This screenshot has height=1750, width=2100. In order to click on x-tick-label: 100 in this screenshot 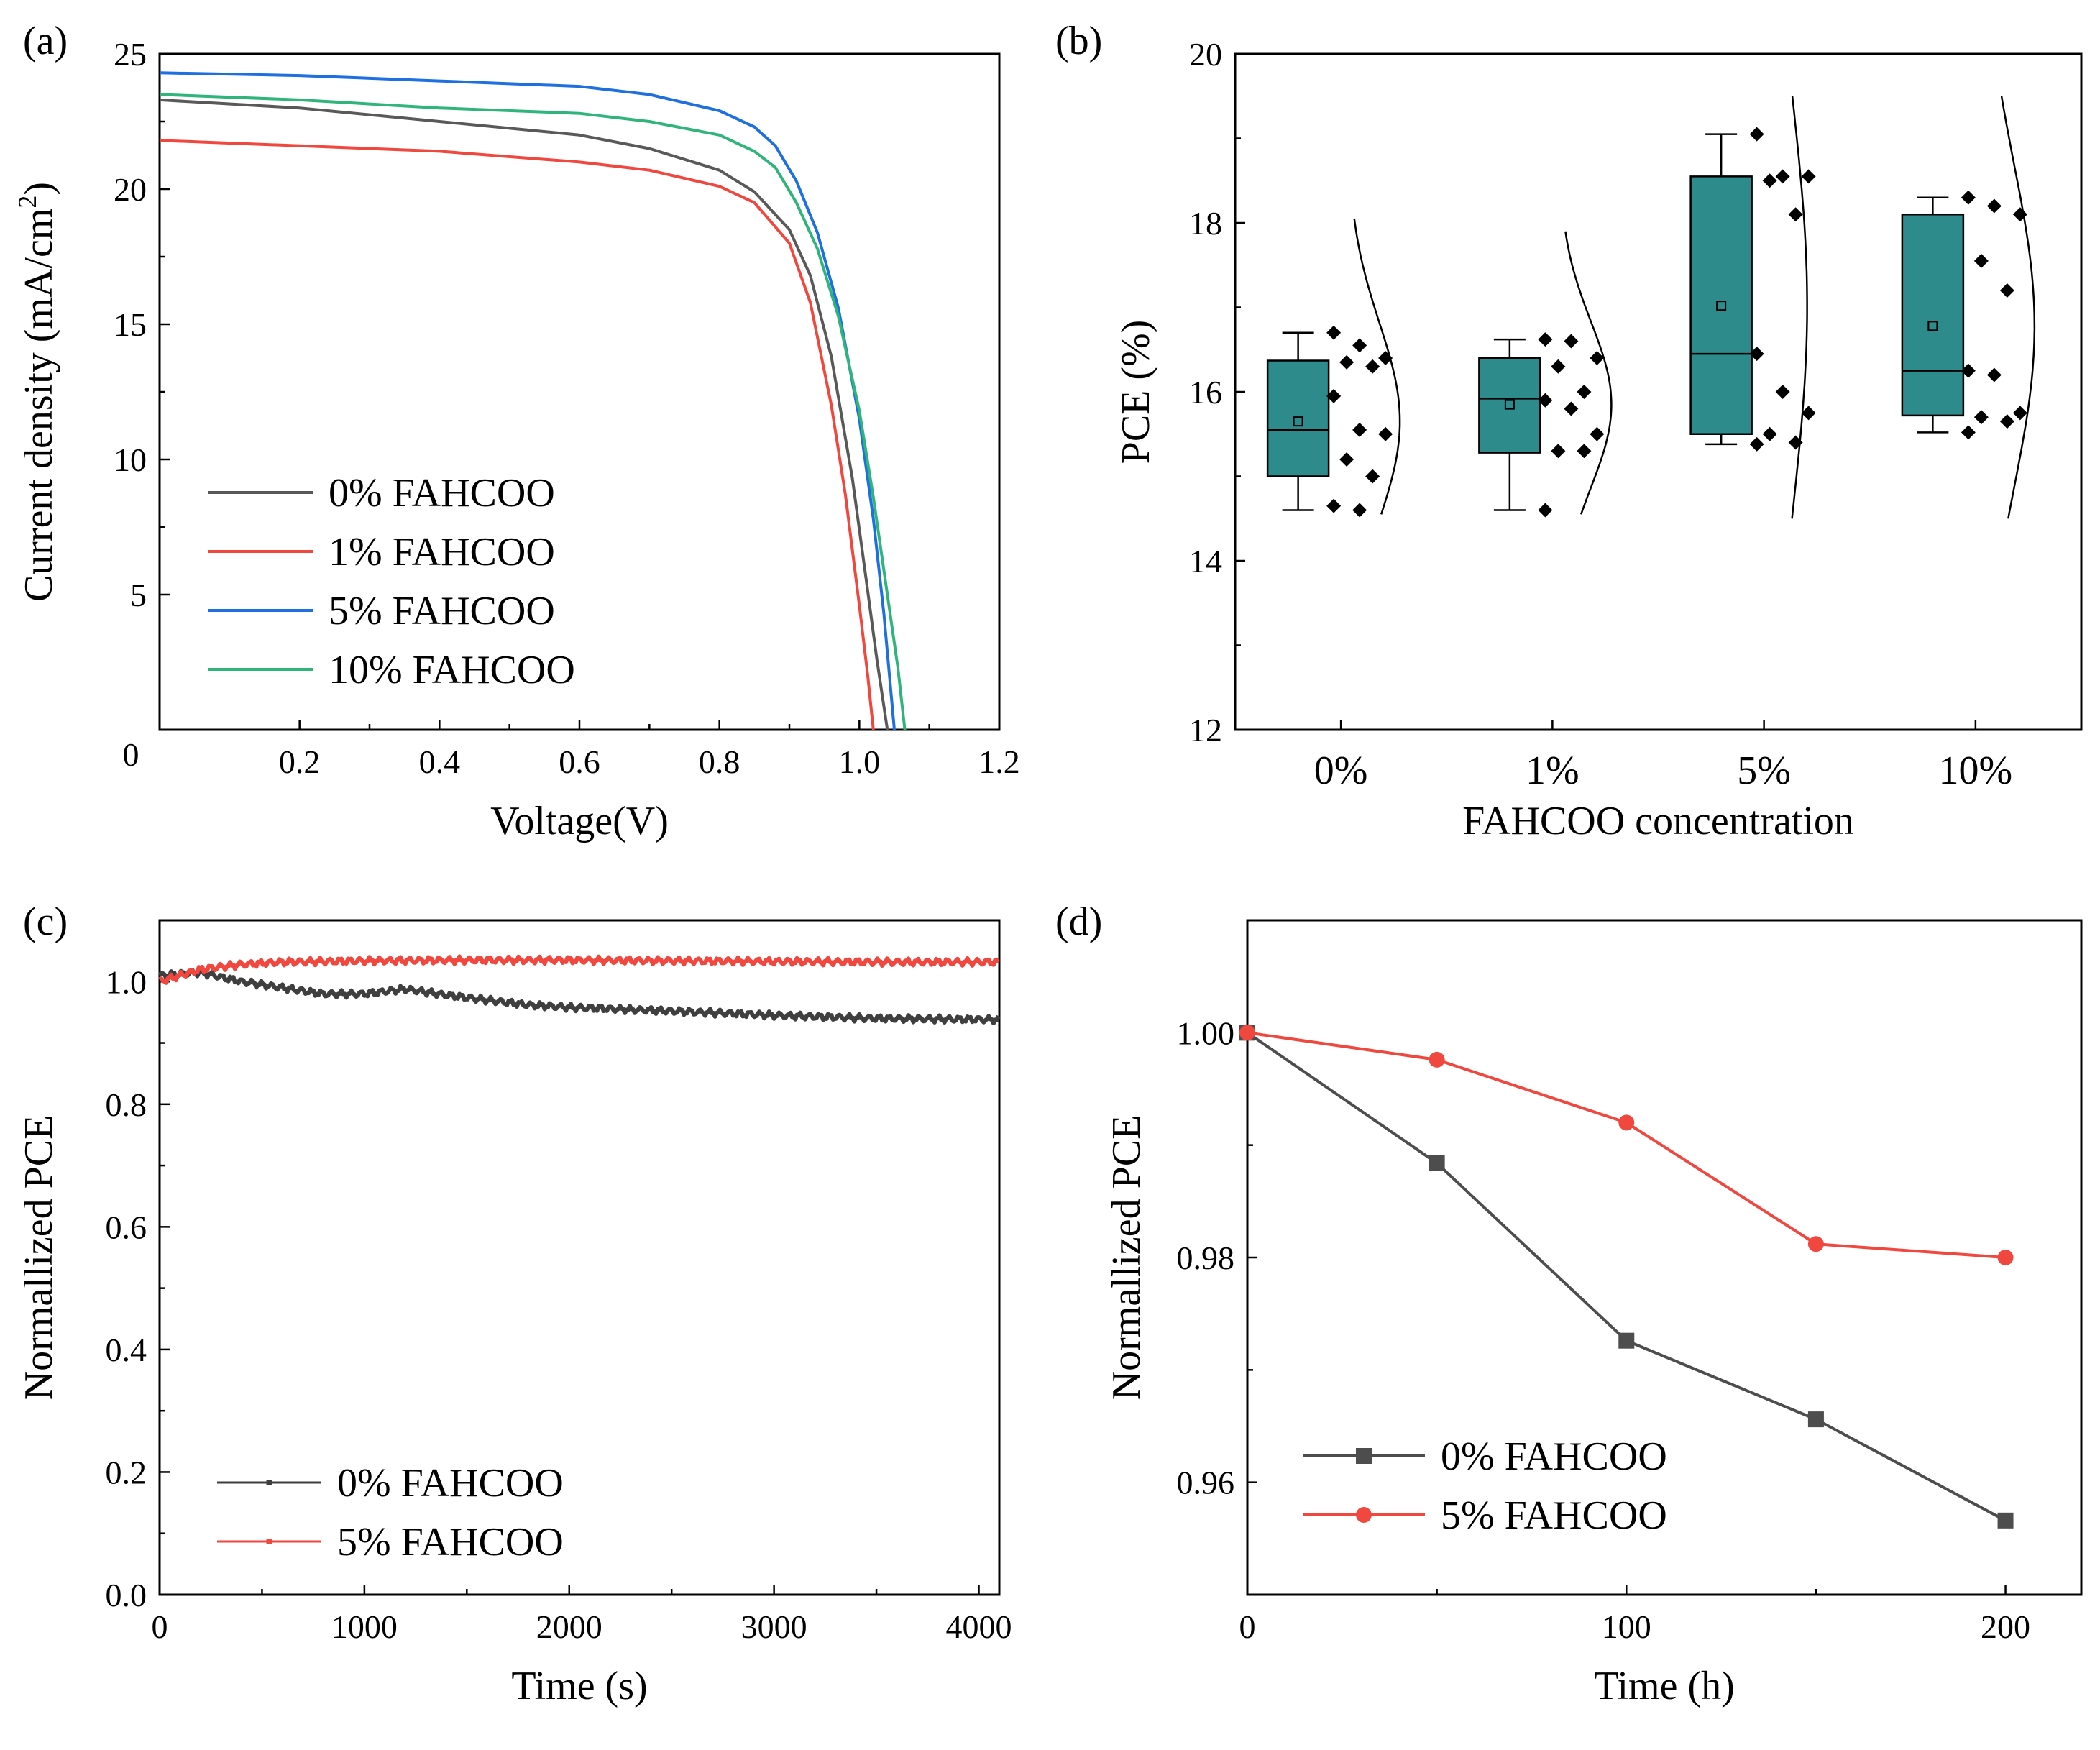, I will do `click(1626, 1626)`.